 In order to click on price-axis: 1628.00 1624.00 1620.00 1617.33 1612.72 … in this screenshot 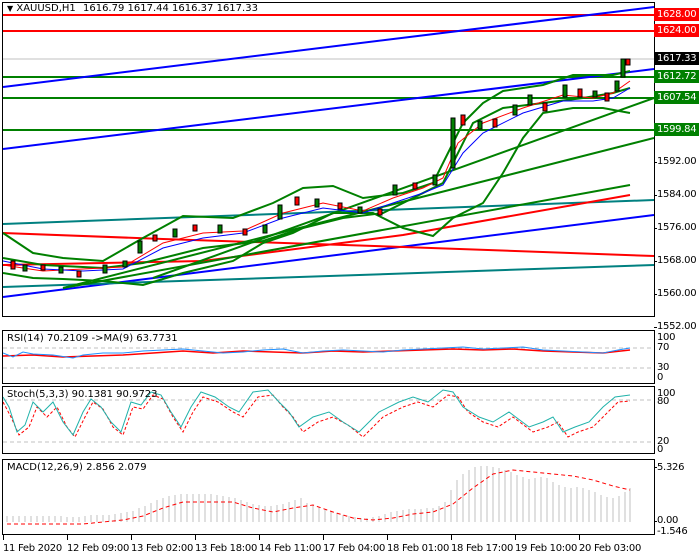, I will do `click(677, 167)`.